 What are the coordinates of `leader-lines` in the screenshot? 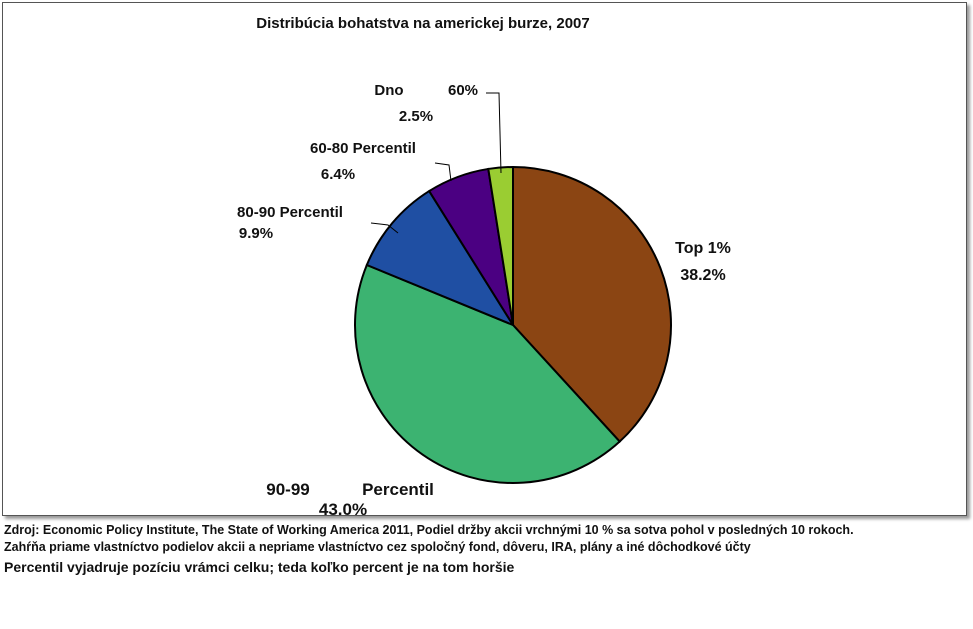 It's located at (436, 163).